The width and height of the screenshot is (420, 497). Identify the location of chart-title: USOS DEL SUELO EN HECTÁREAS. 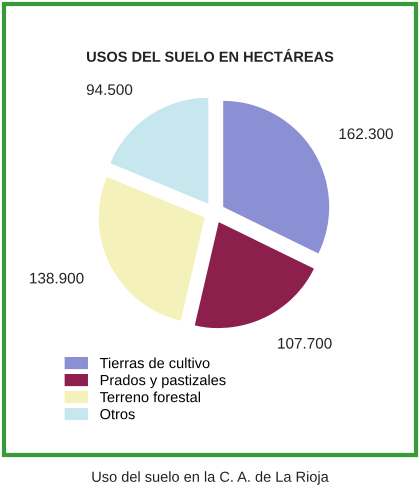
(210, 55).